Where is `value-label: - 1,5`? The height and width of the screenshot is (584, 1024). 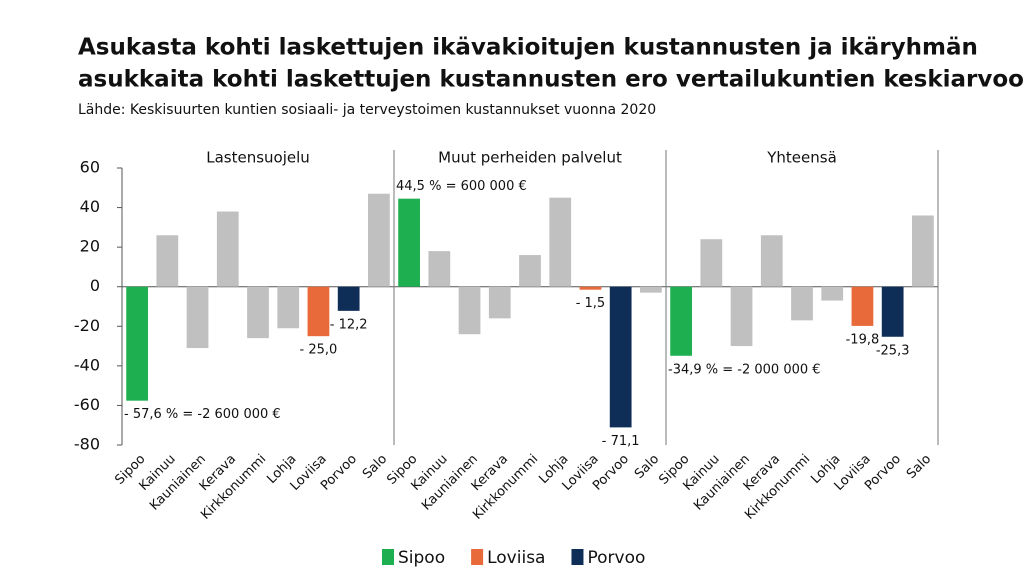 value-label: - 1,5 is located at coordinates (591, 303).